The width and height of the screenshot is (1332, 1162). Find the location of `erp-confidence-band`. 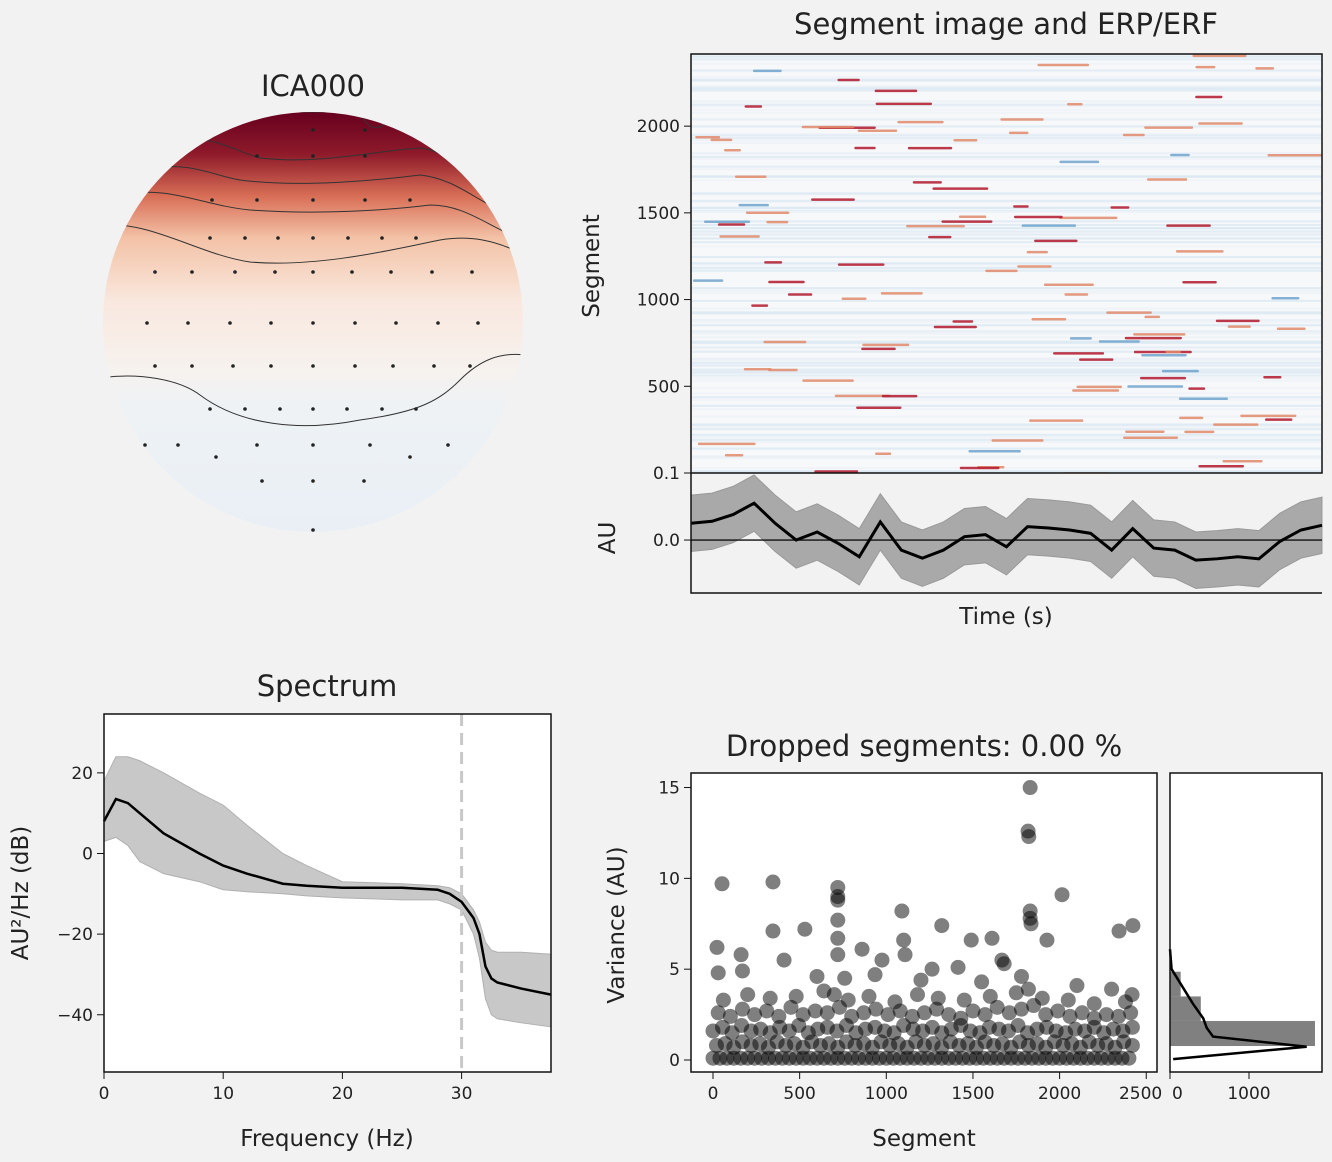

erp-confidence-band is located at coordinates (1006, 531).